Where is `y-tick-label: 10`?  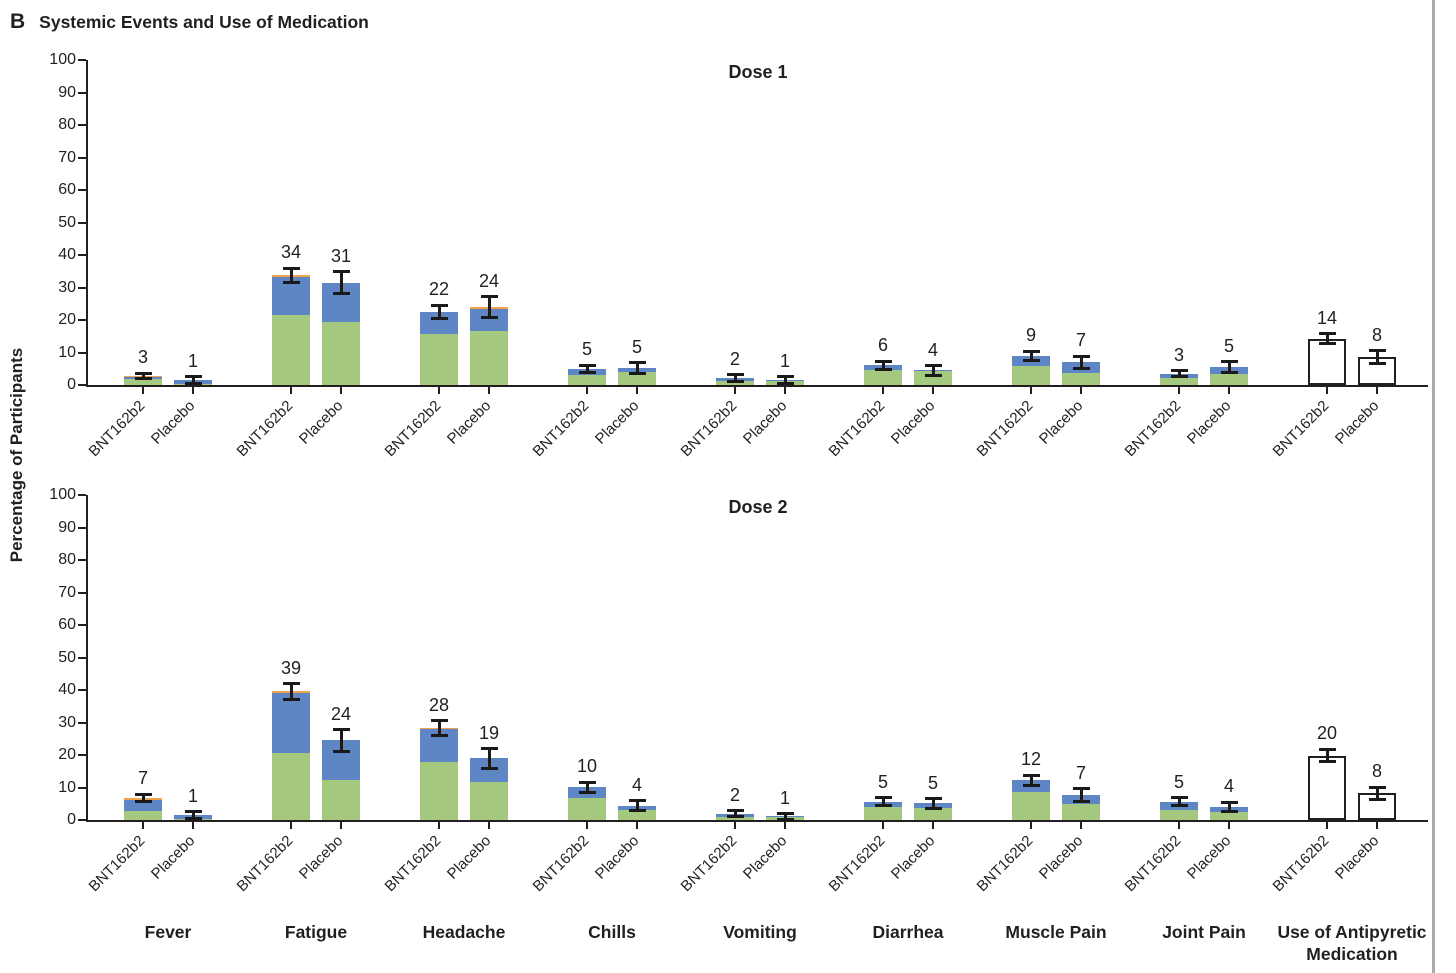 y-tick-label: 10 is located at coordinates (67, 352).